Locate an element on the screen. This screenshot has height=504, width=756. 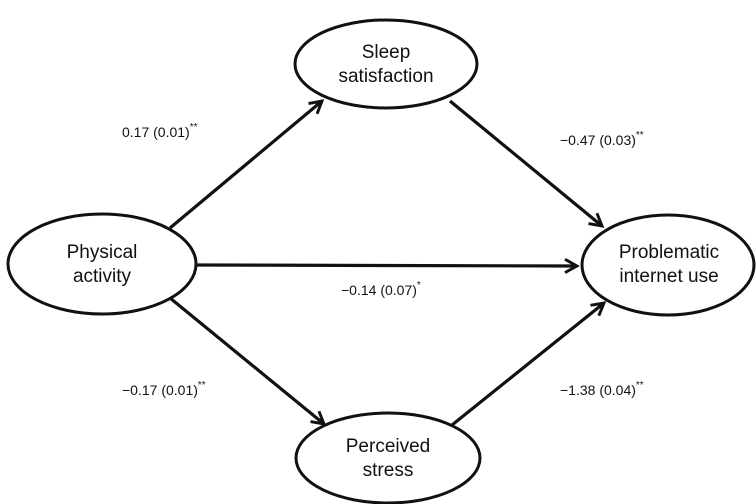
arrow-physical-to-sleep is located at coordinates (245, 165).